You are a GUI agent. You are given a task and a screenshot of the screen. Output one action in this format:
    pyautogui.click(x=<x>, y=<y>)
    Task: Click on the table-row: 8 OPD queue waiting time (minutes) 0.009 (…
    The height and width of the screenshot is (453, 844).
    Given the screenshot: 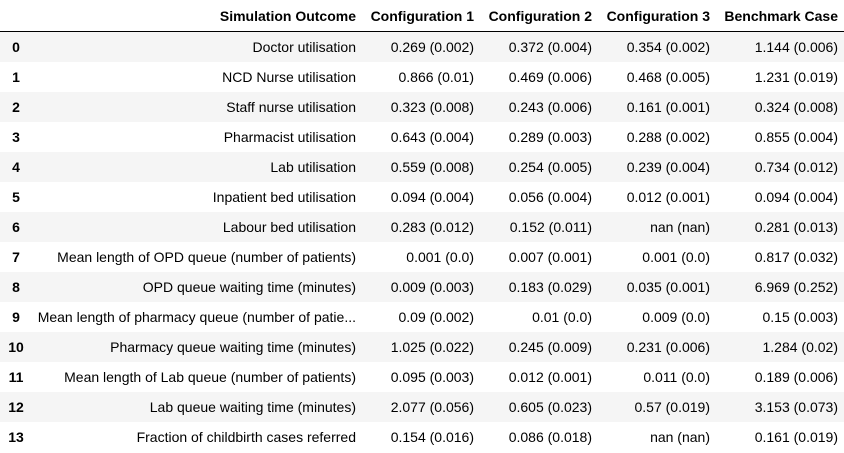 What is the action you would take?
    pyautogui.click(x=422, y=286)
    